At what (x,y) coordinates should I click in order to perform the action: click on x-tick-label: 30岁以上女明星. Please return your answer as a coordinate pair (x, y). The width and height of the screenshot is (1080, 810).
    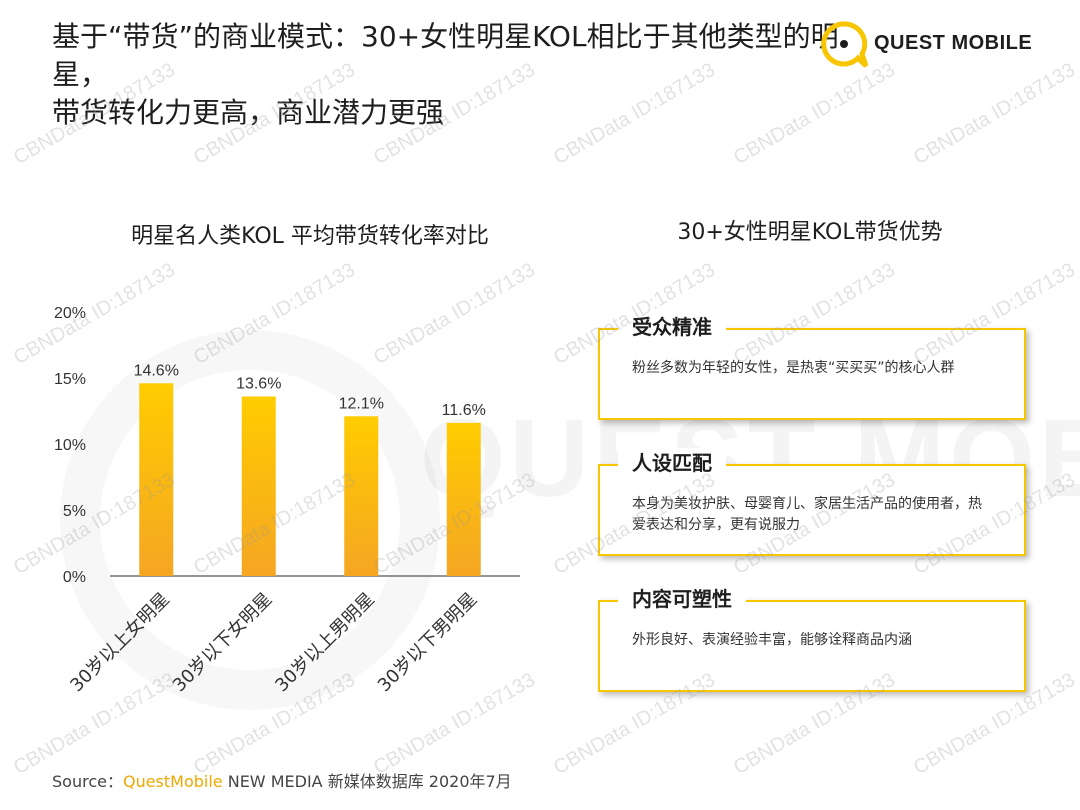
    Looking at the image, I should click on (119, 642).